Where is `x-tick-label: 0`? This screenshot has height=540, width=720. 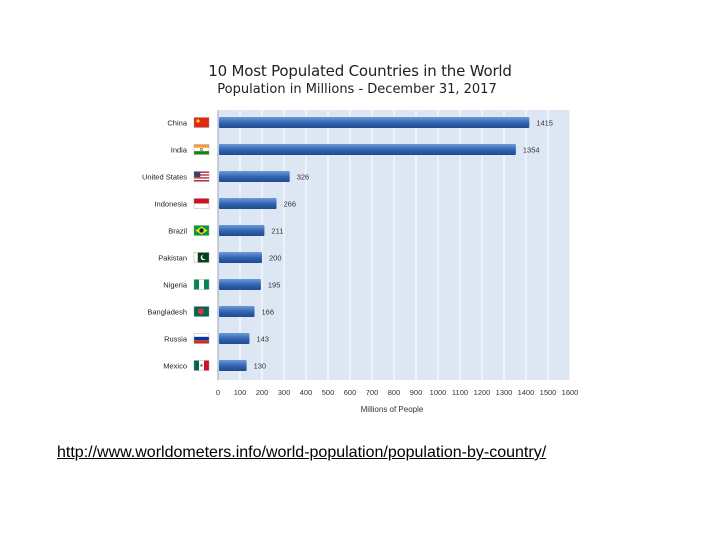 x-tick-label: 0 is located at coordinates (218, 392).